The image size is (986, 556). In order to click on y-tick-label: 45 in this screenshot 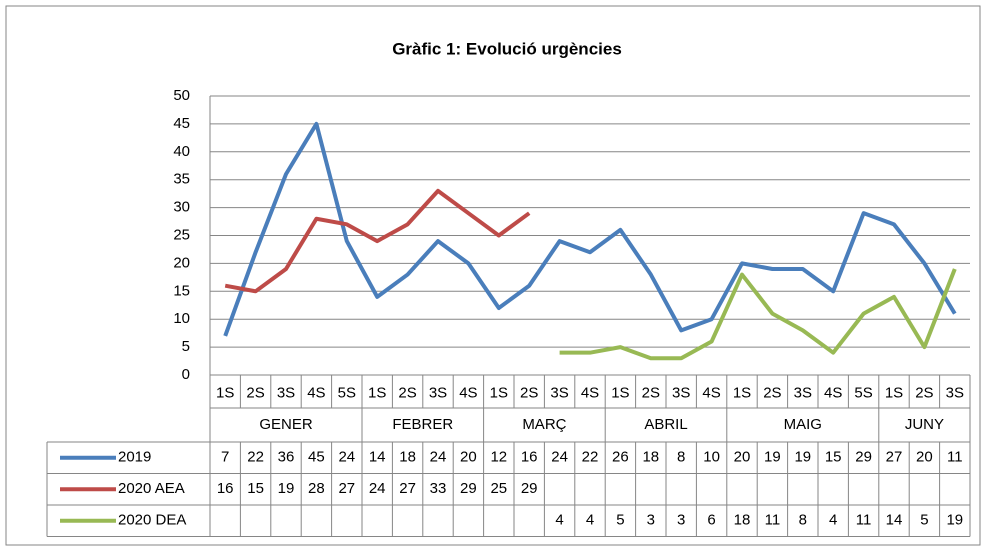, I will do `click(181, 123)`.